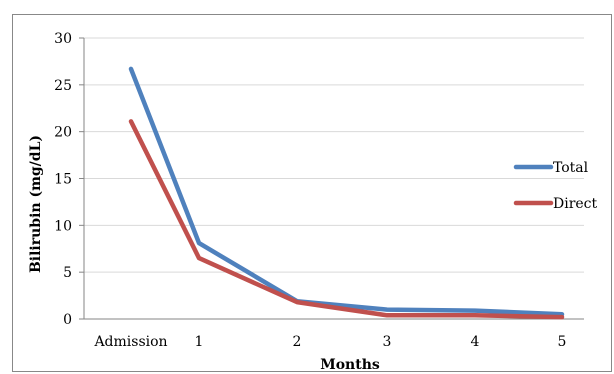  I want to click on y-tick-label: 0, so click(67, 320).